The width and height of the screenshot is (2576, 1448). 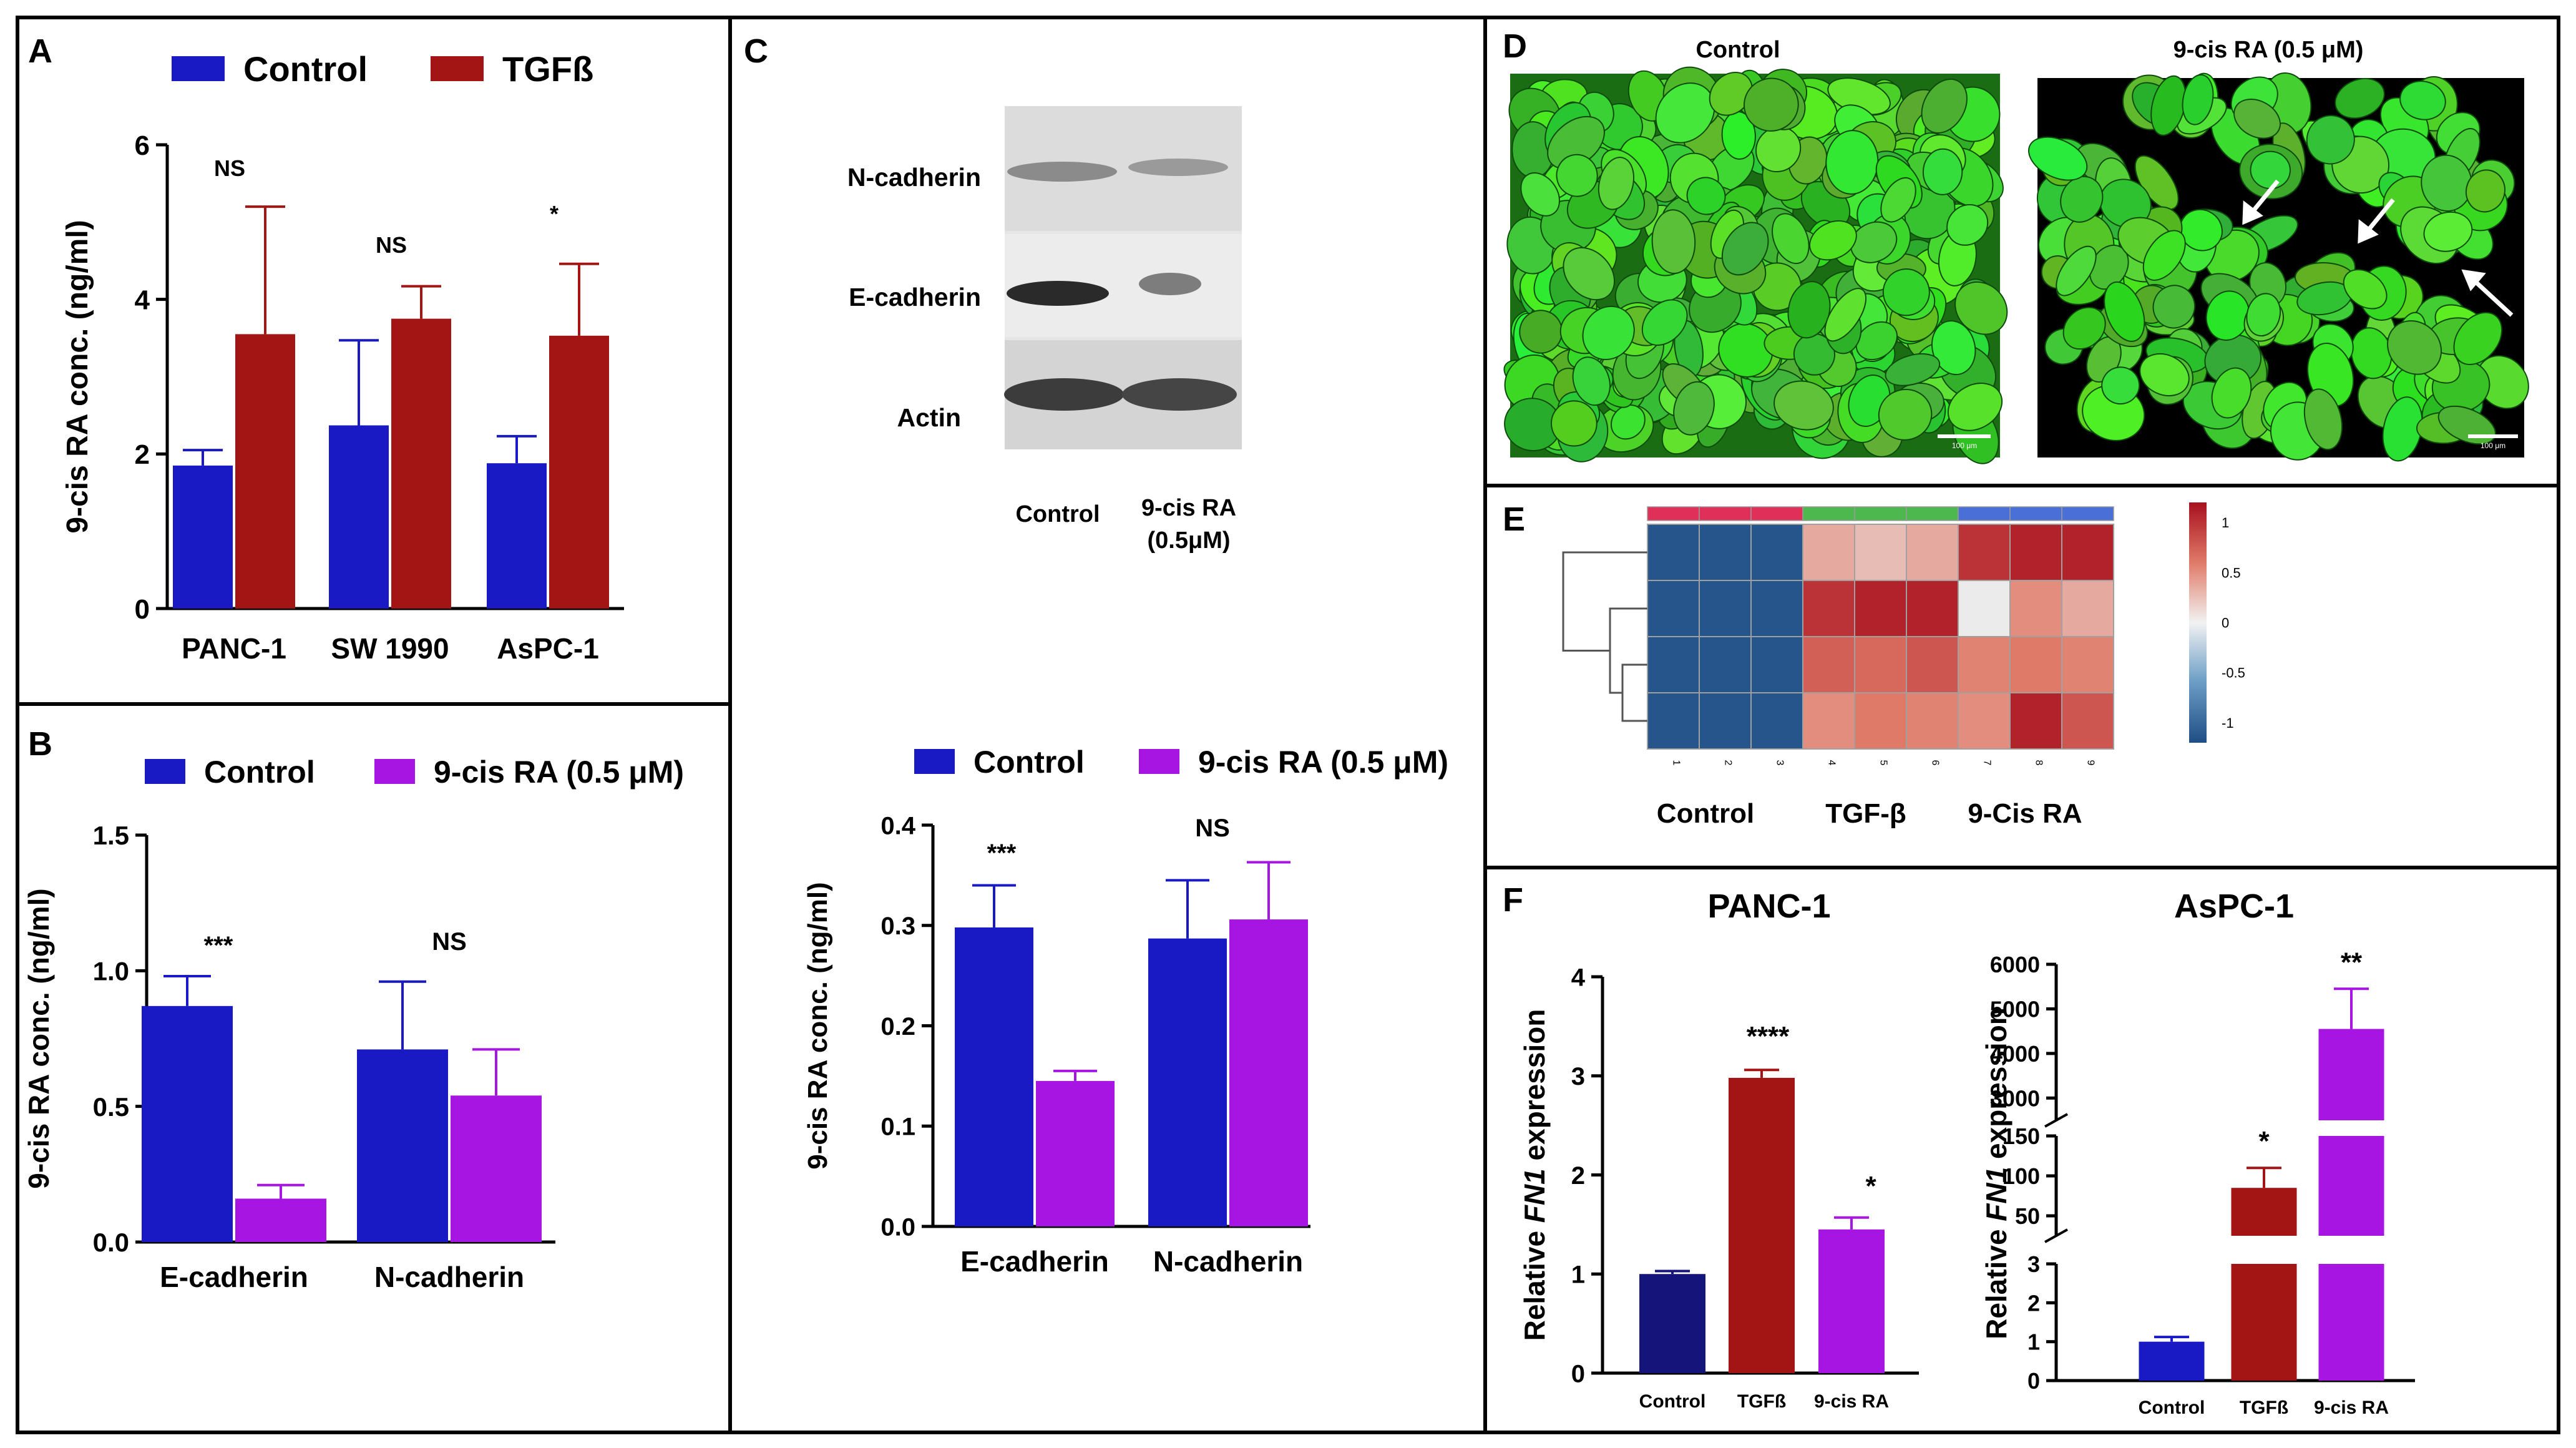 What do you see at coordinates (1513, 900) in the screenshot?
I see `panel-letter-f: F` at bounding box center [1513, 900].